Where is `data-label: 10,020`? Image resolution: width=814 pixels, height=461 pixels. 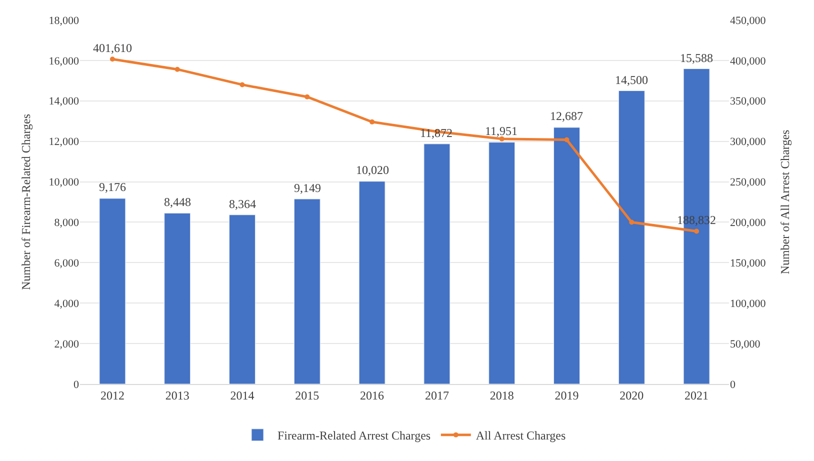
data-label: 10,020 is located at coordinates (372, 170).